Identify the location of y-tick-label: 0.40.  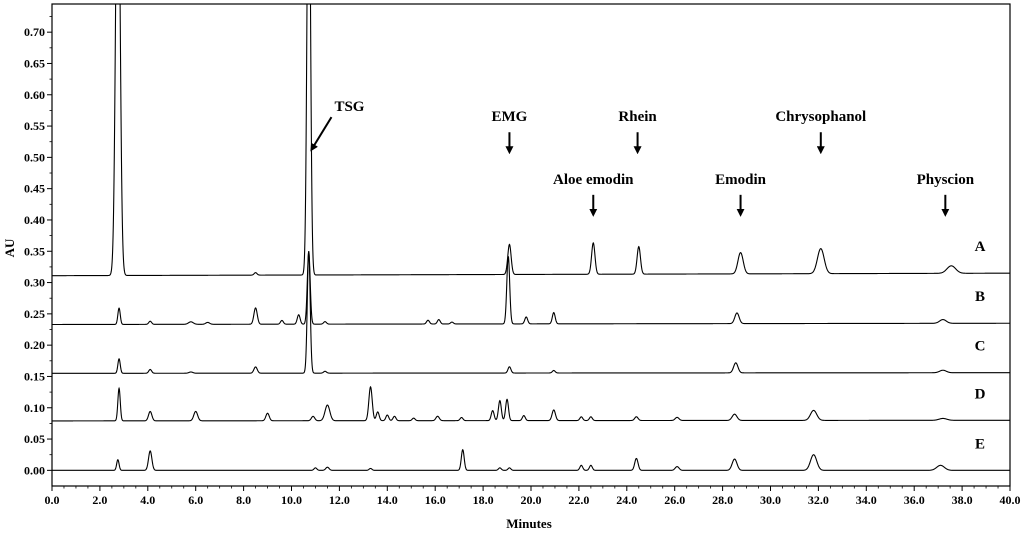
(34, 220).